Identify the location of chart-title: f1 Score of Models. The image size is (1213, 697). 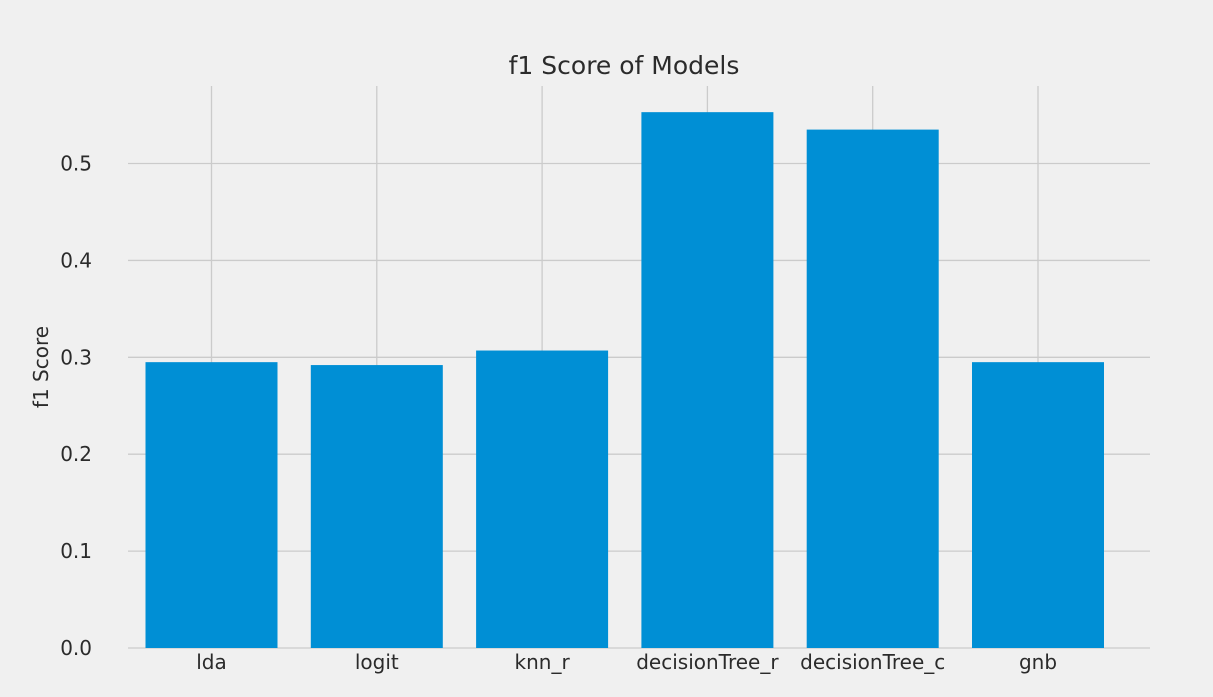
(624, 65).